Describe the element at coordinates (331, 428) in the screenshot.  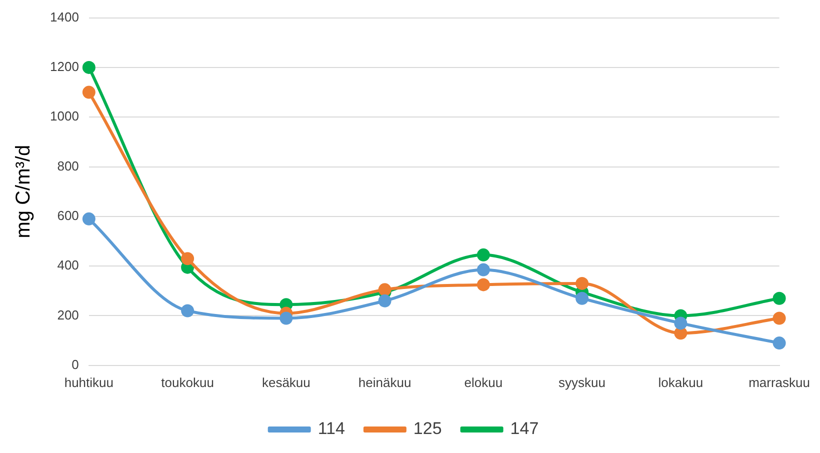
I see `legend-label: 114` at that location.